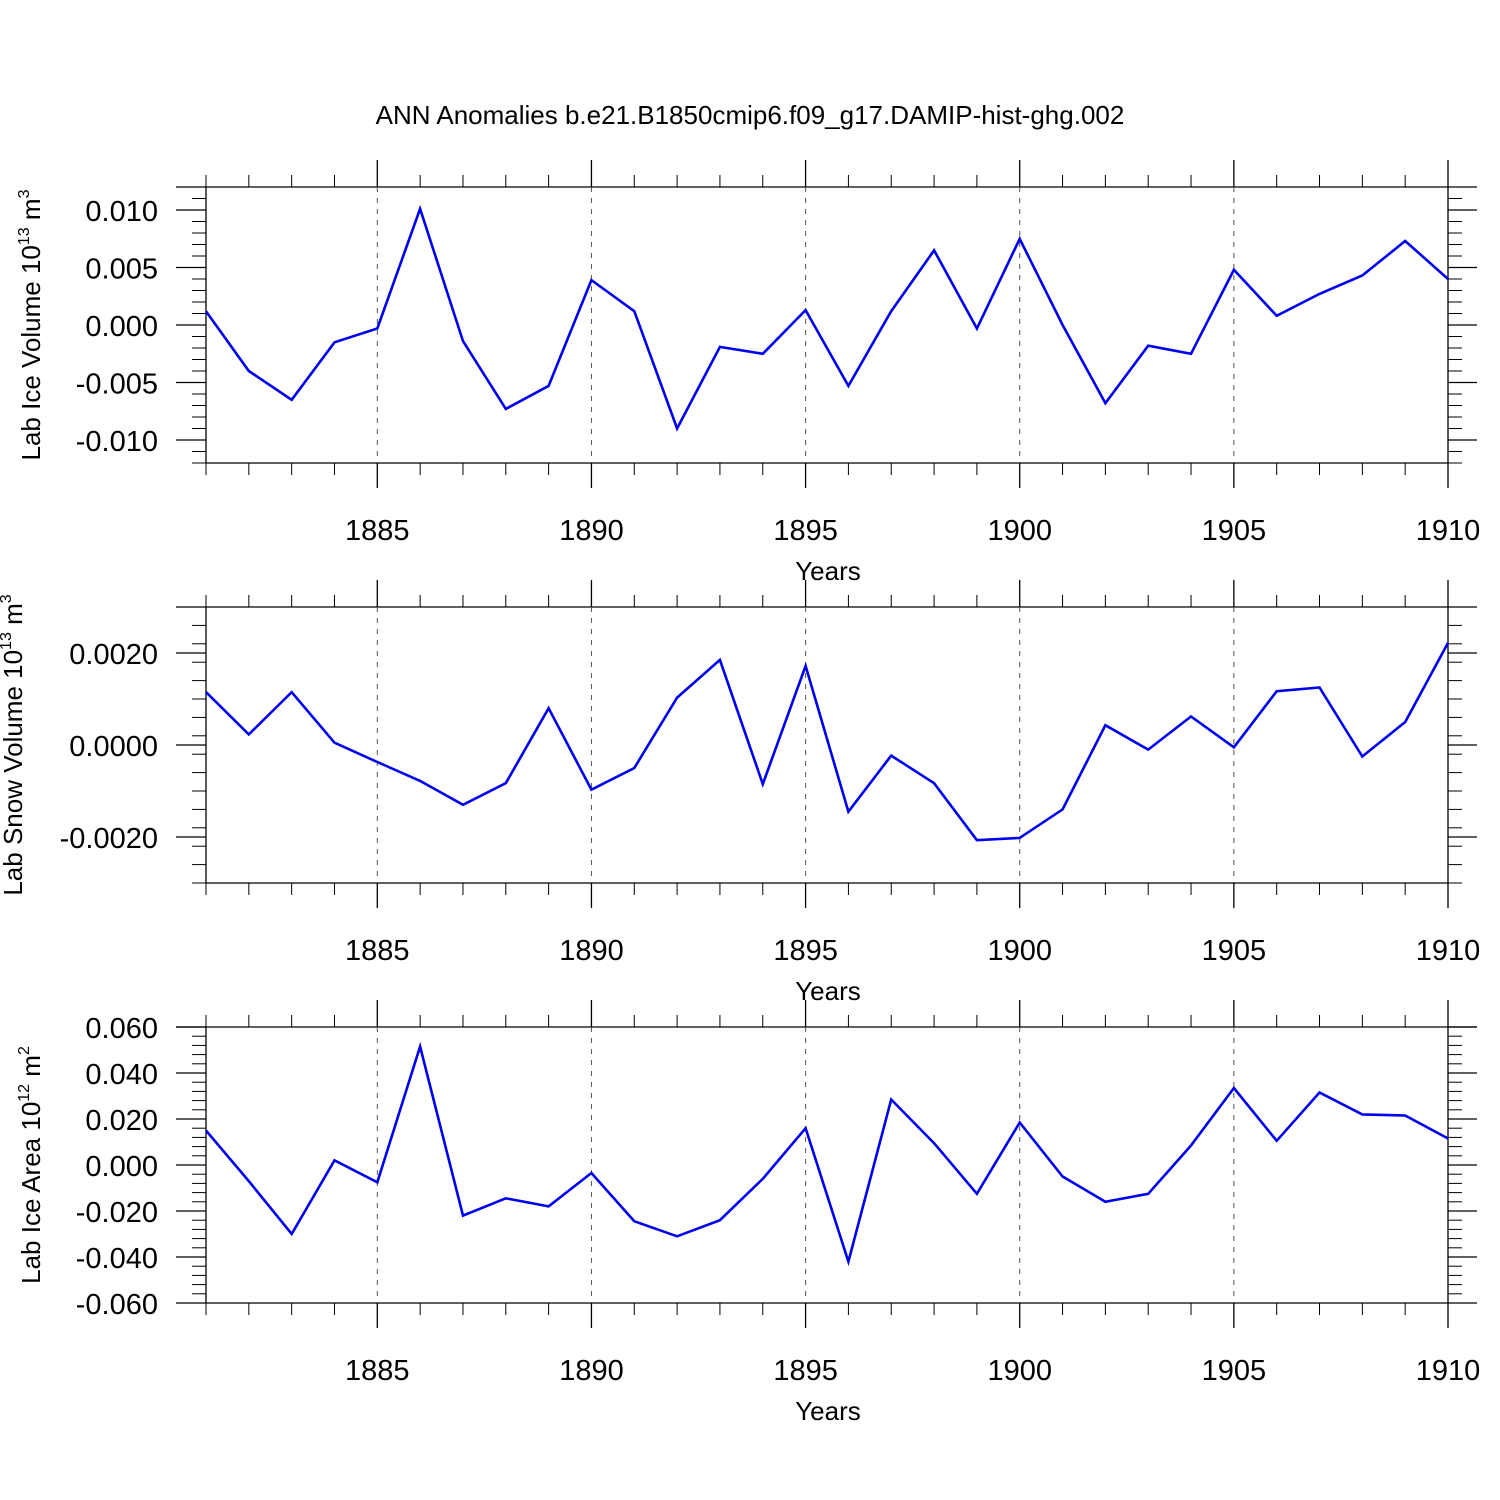 This screenshot has width=1500, height=1500. What do you see at coordinates (117, 1213) in the screenshot?
I see `y-tick-label: -0.020` at bounding box center [117, 1213].